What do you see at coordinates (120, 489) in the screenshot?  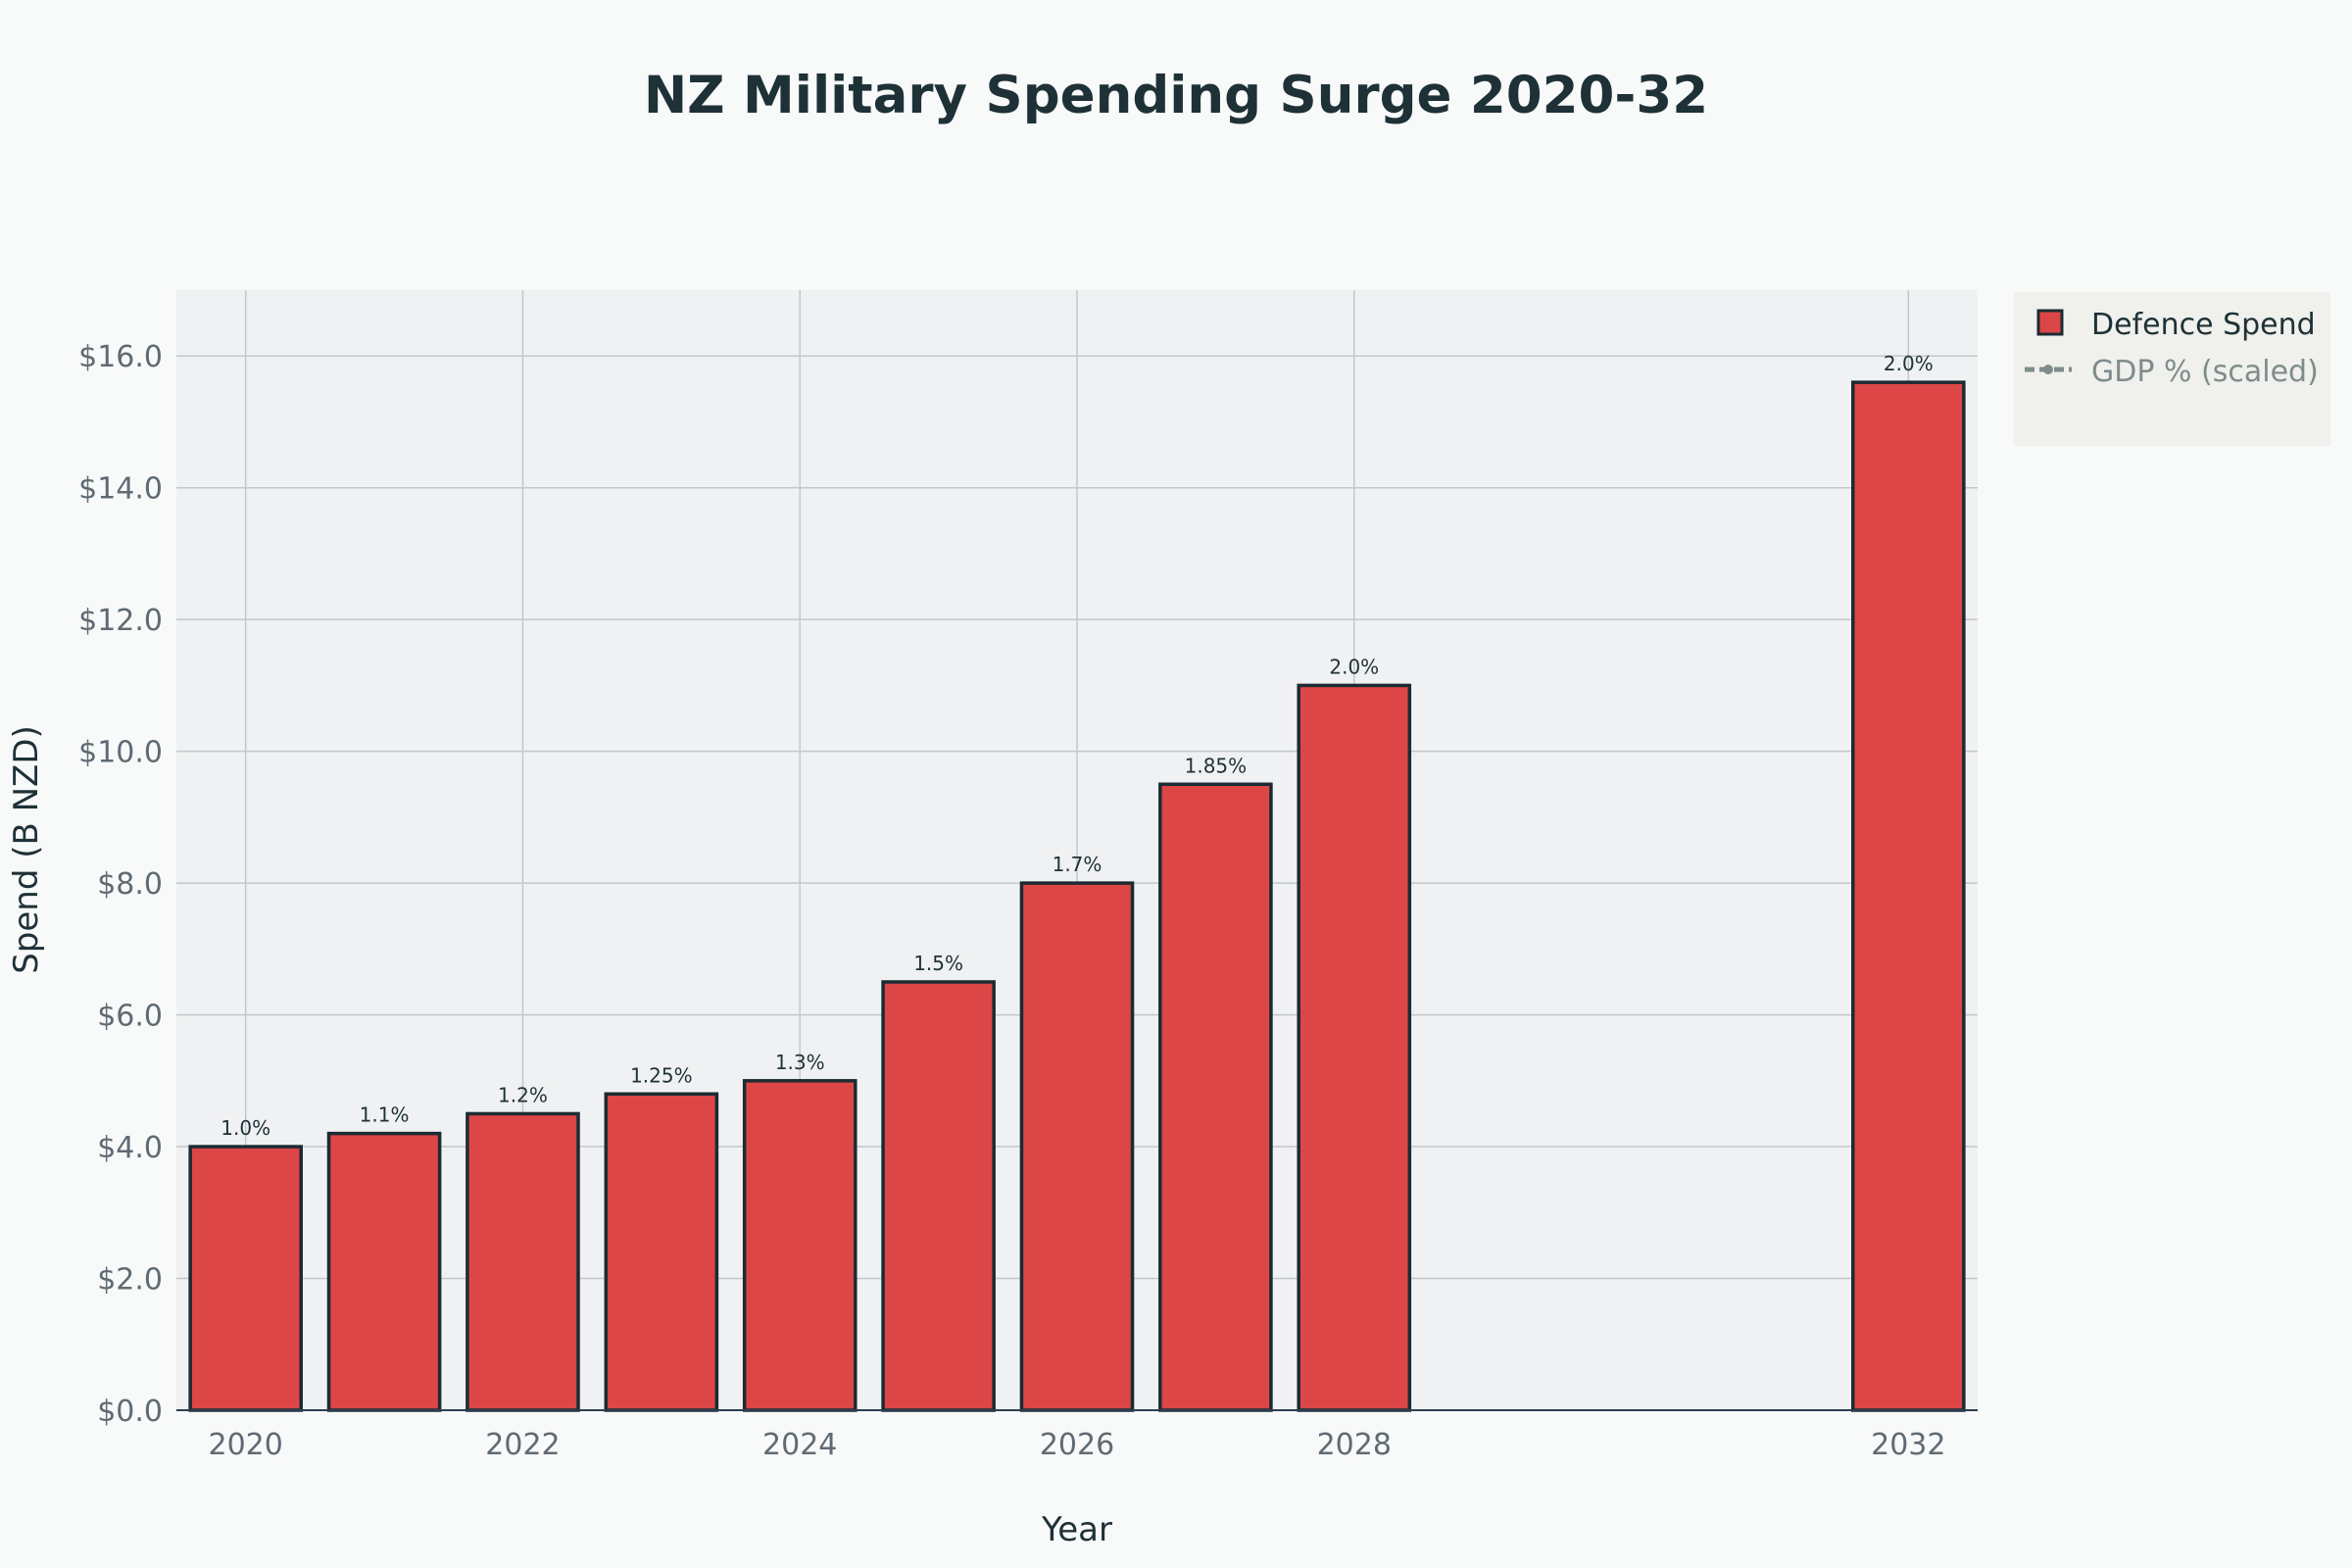 I see `y-tick-label: $14.0` at bounding box center [120, 489].